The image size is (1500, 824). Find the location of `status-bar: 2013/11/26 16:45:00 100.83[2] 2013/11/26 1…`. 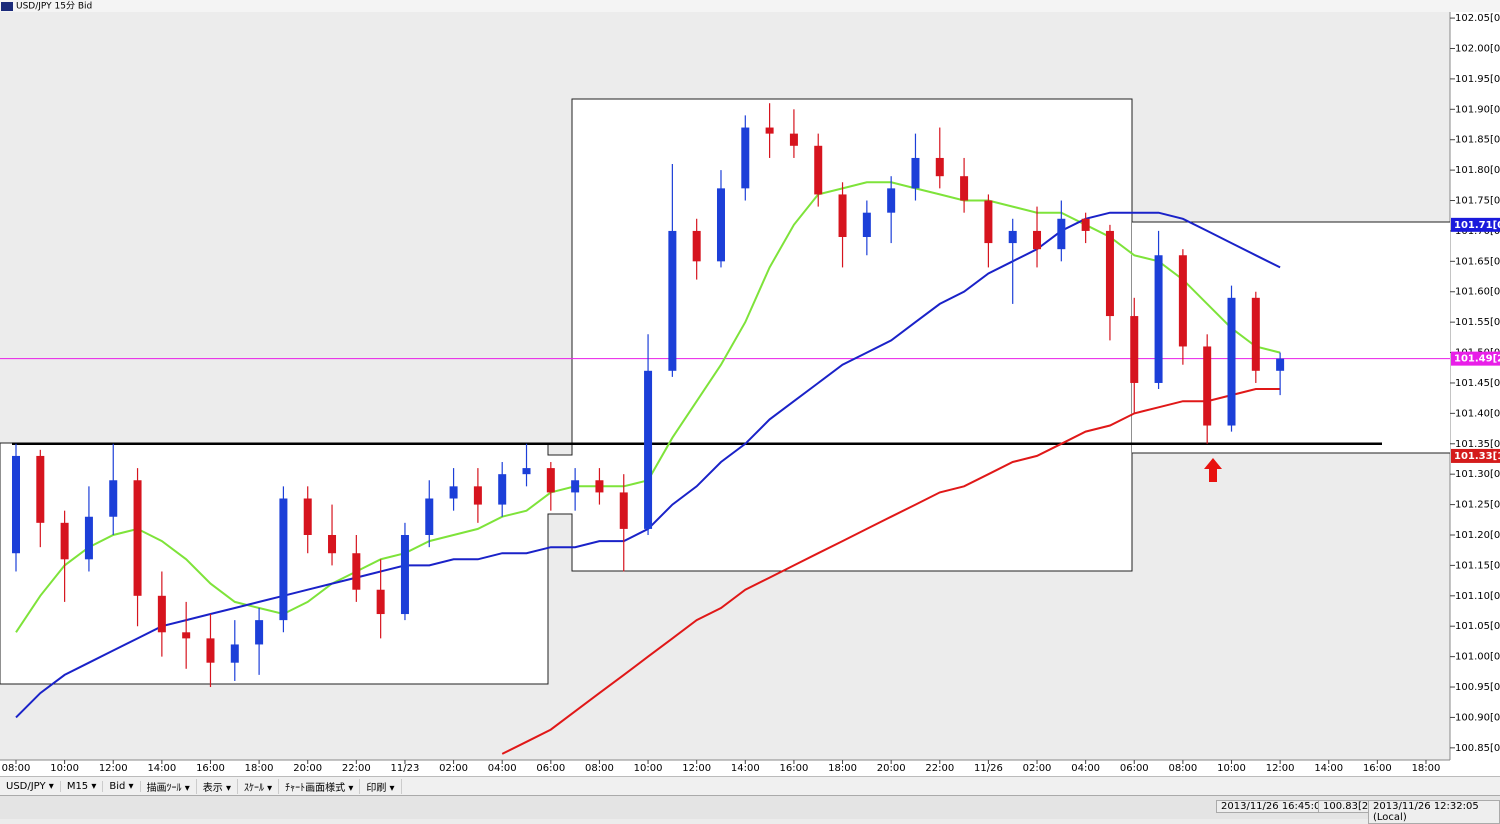

status-bar: 2013/11/26 16:45:00 100.83[2] 2013/11/26 1… is located at coordinates (750, 809).